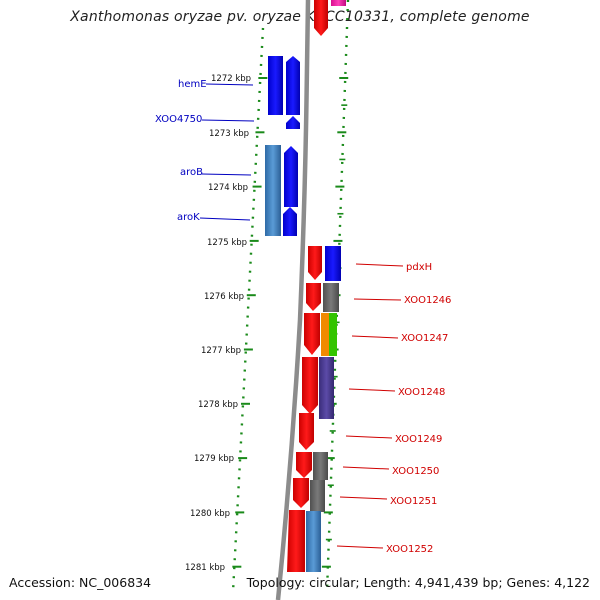 This screenshot has height=600, width=600. What do you see at coordinates (424, 338) in the screenshot?
I see `gene-label-xoo1247: XOO1247` at bounding box center [424, 338].